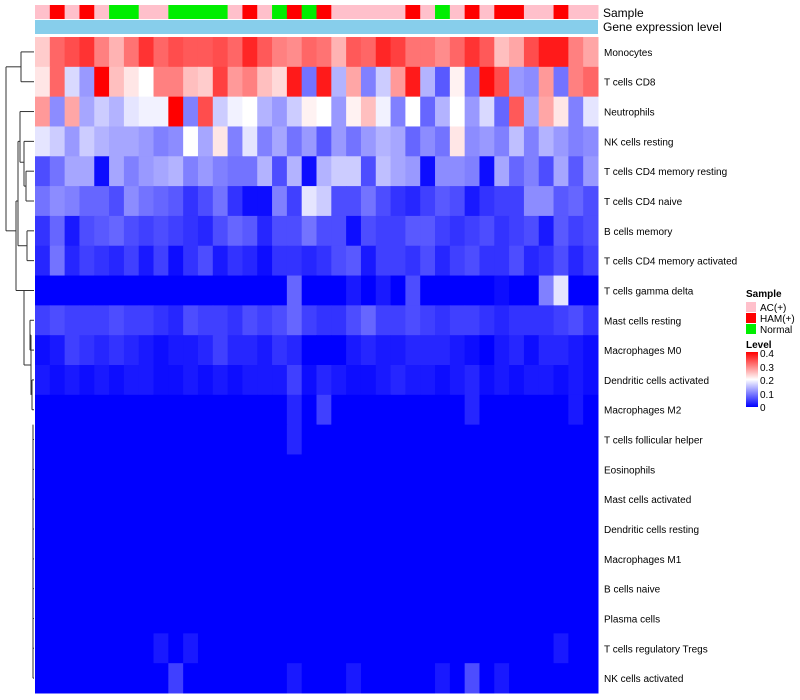 This screenshot has width=800, height=700. Describe the element at coordinates (623, 13) in the screenshot. I see `sample-annotation-title: Sample` at that location.